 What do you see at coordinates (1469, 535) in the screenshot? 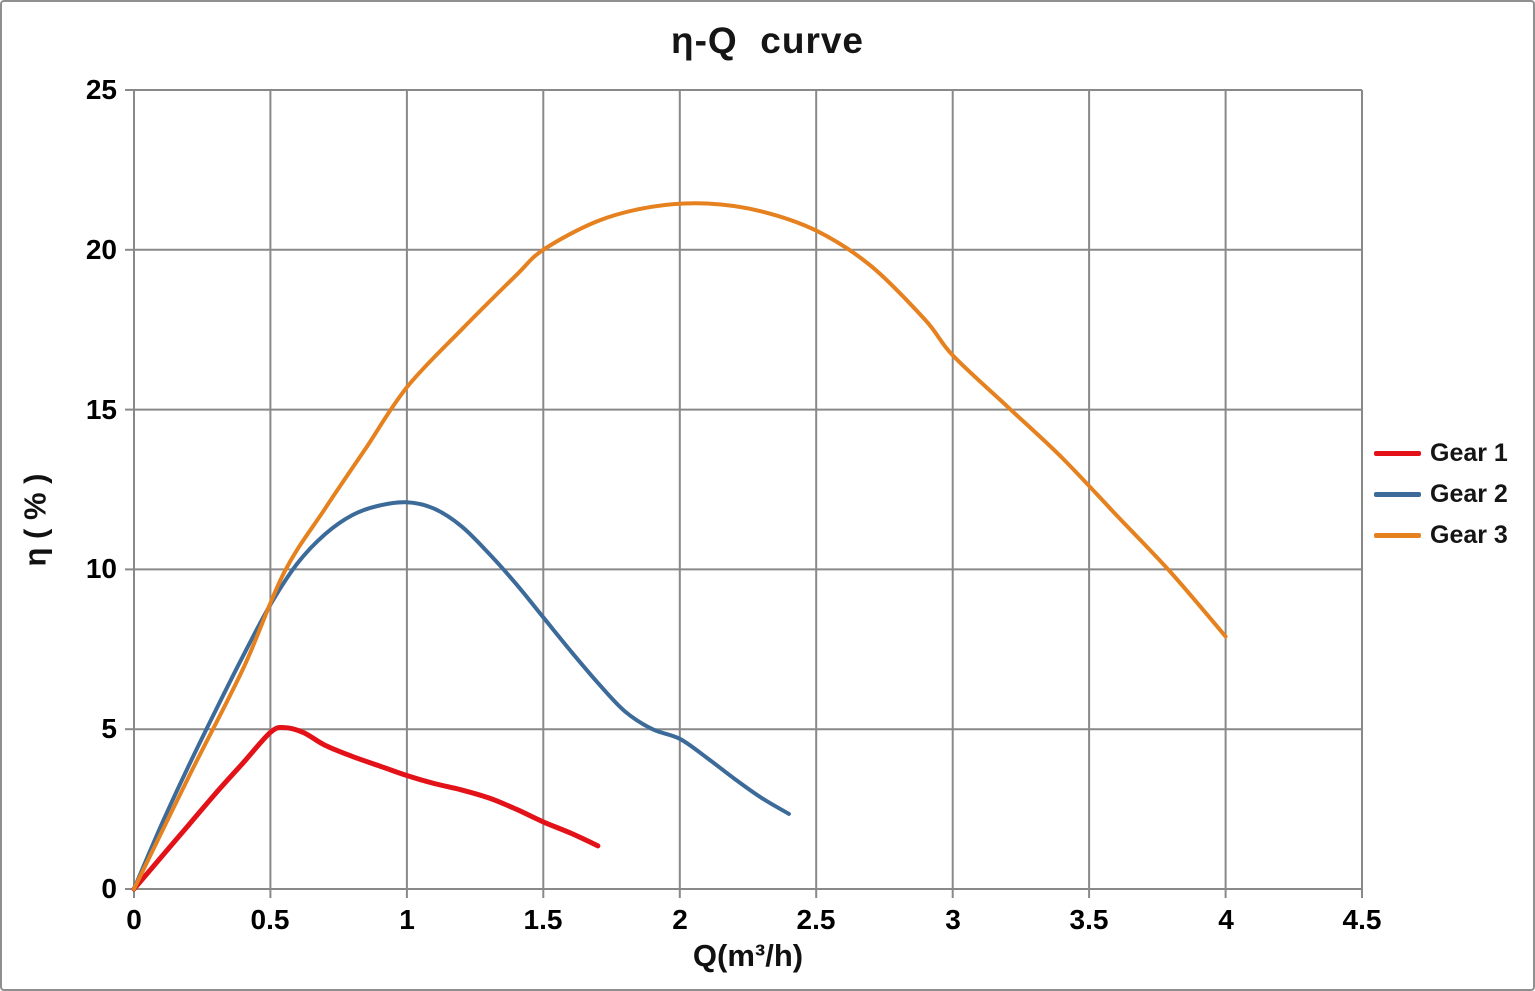
I see `legend-label: Gear 3` at bounding box center [1469, 535].